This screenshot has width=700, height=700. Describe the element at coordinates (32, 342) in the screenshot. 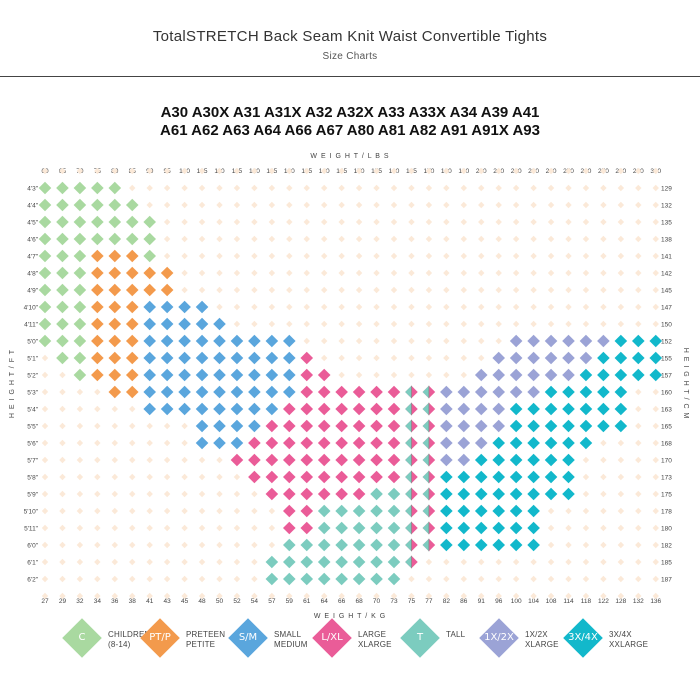

I see `tick-label-ft: 5'0"` at that location.